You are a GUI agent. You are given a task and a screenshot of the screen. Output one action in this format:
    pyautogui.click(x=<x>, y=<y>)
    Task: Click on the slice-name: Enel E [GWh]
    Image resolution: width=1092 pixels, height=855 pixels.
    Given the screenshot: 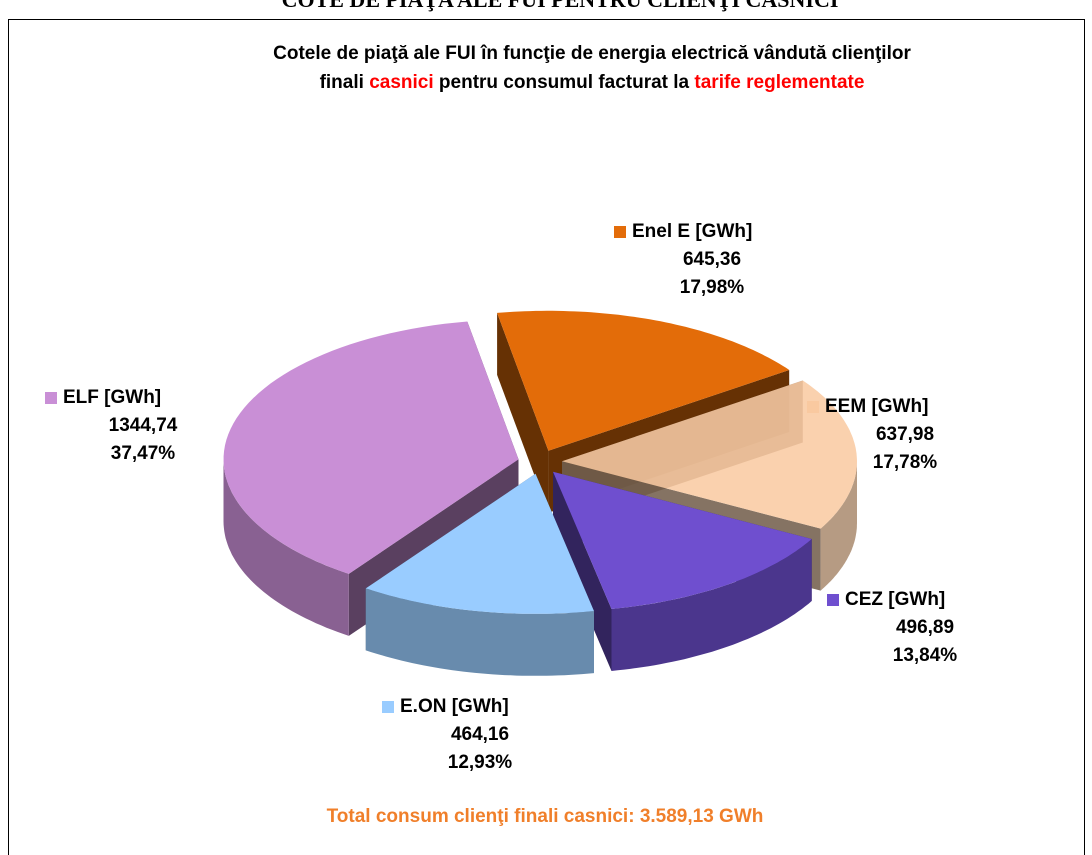 What is the action you would take?
    pyautogui.click(x=692, y=231)
    